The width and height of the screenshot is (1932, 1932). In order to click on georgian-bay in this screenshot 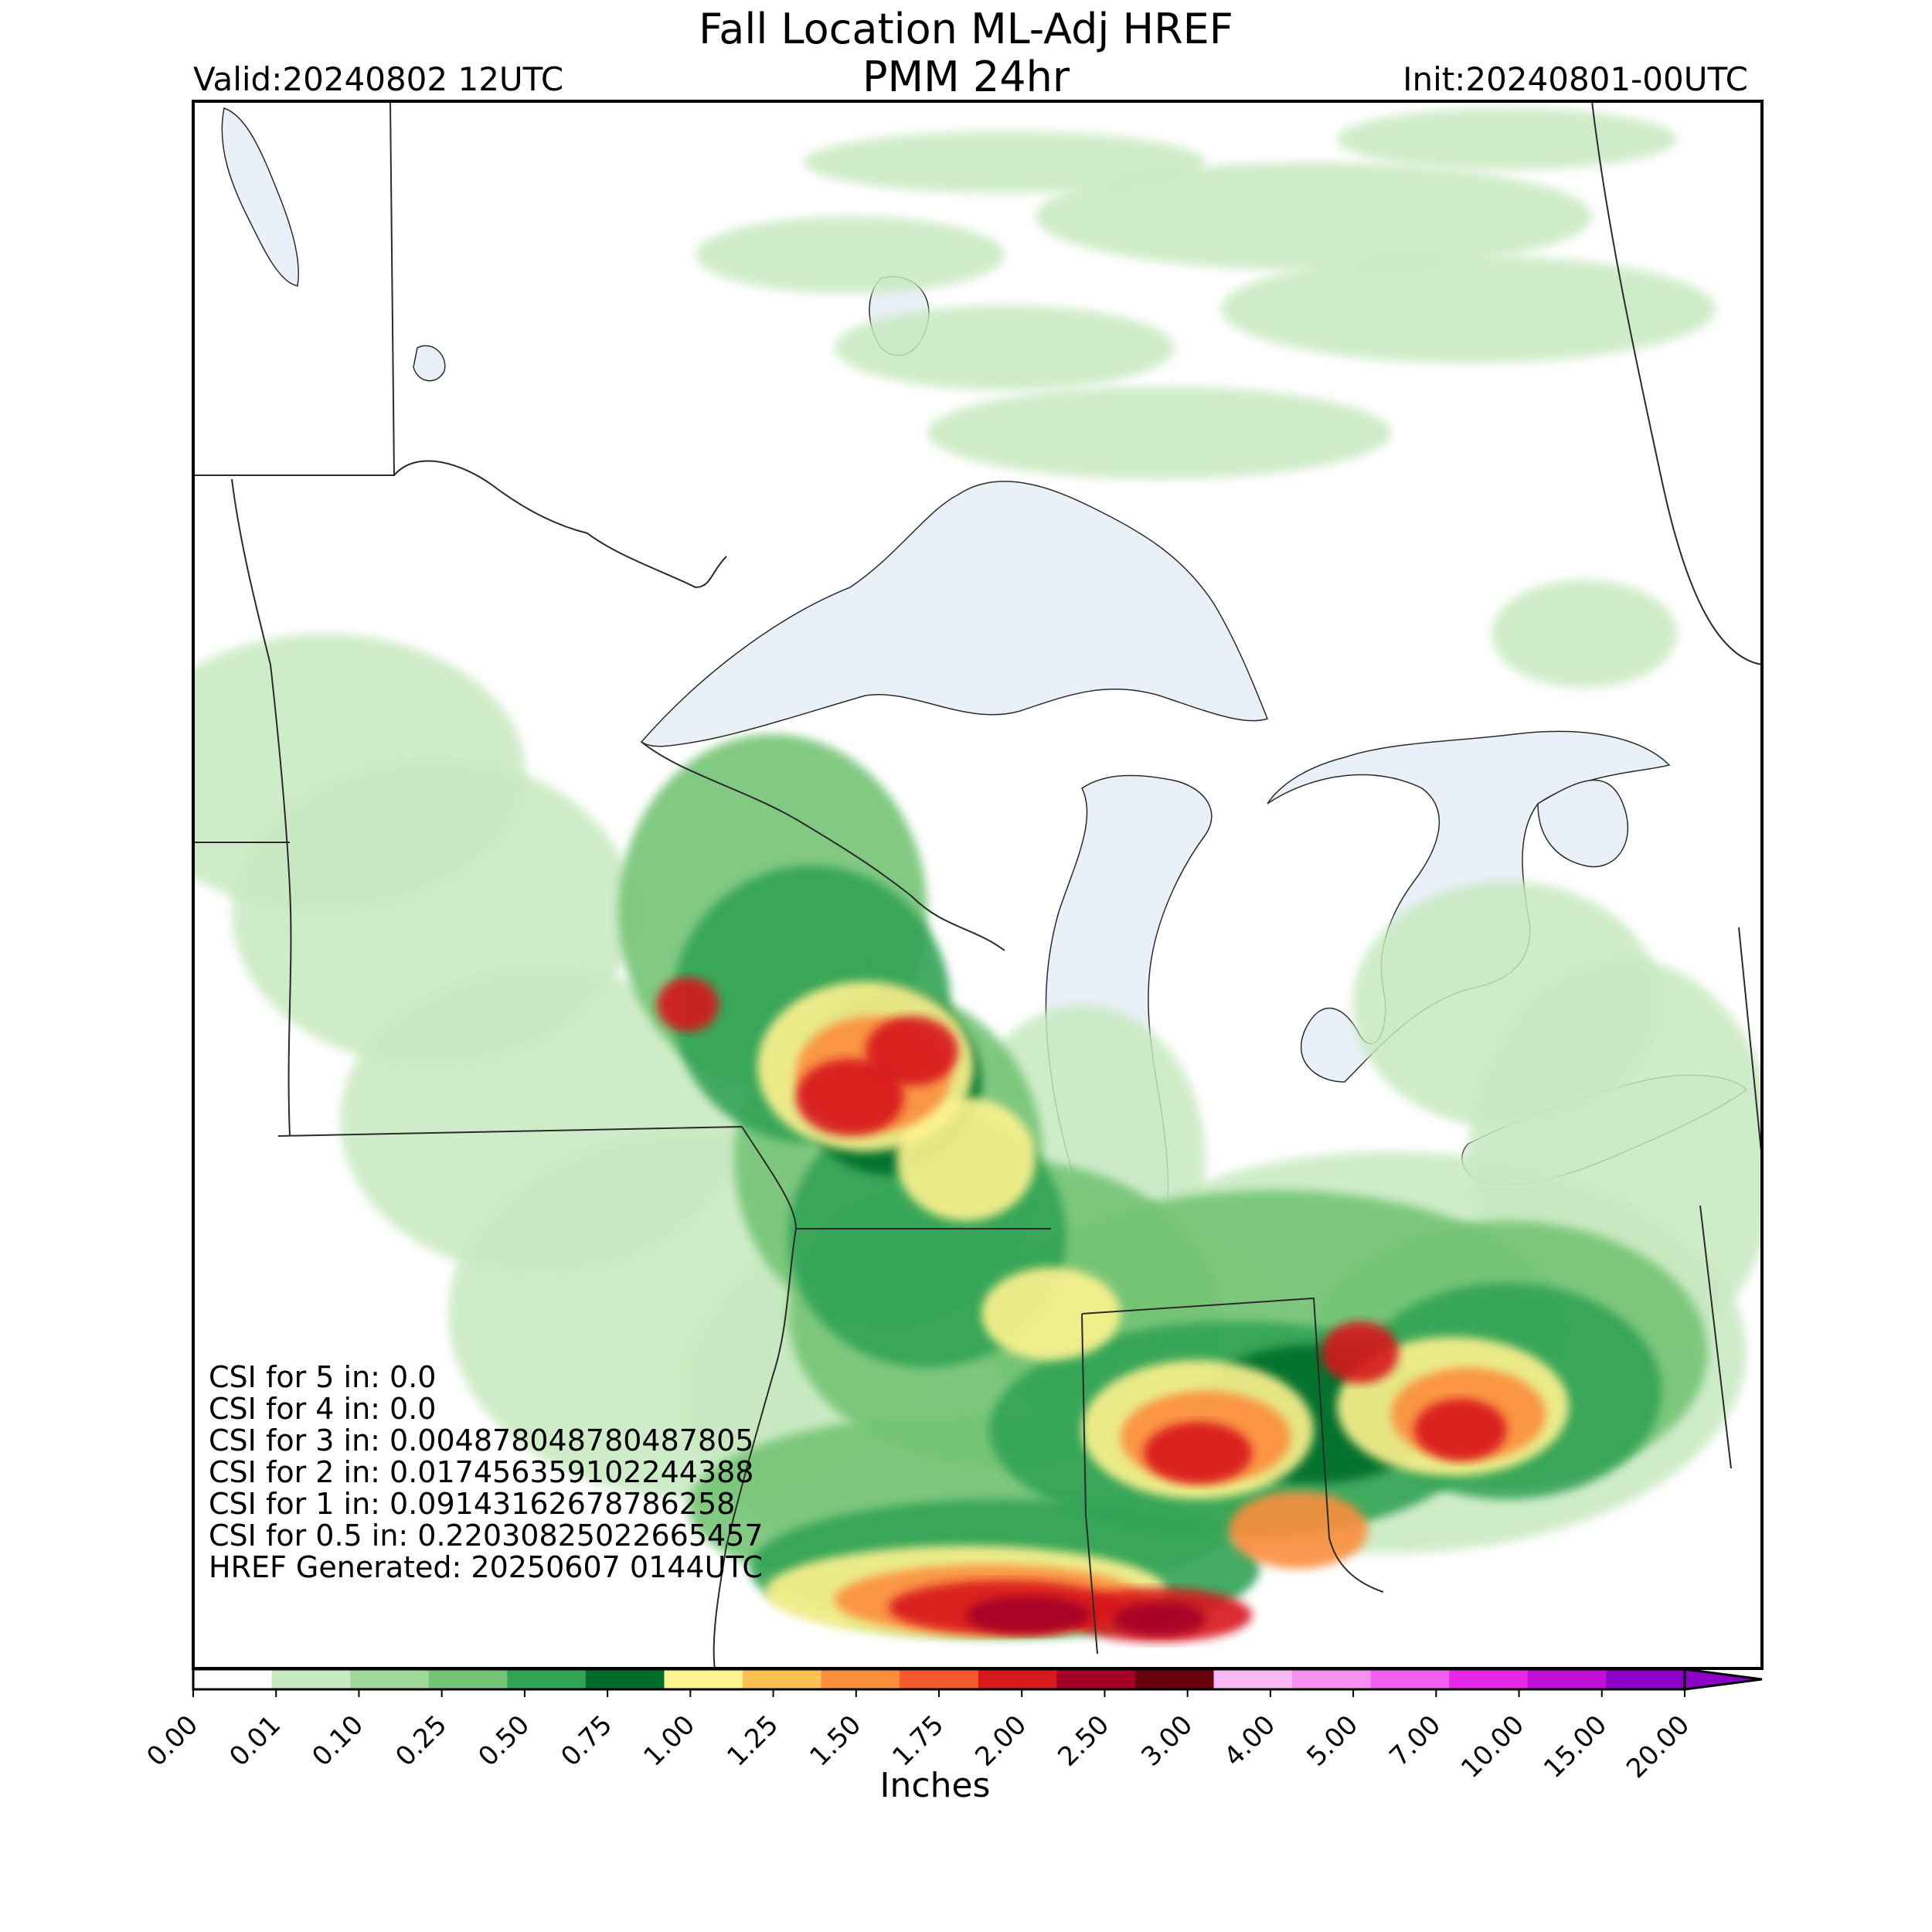, I will do `click(1583, 823)`.